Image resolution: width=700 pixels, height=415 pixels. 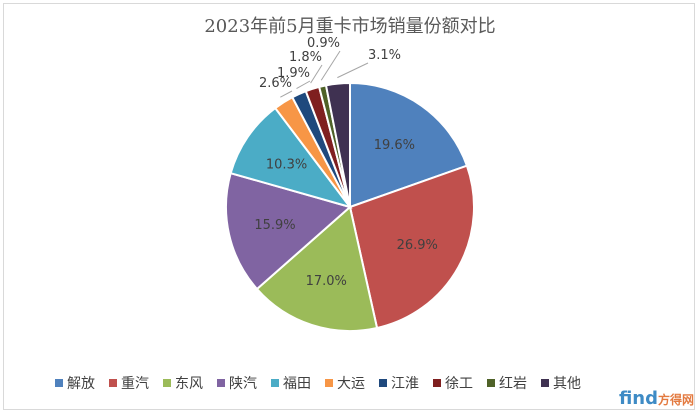 What do you see at coordinates (567, 384) in the screenshot?
I see `legend-label: 其他` at bounding box center [567, 384].